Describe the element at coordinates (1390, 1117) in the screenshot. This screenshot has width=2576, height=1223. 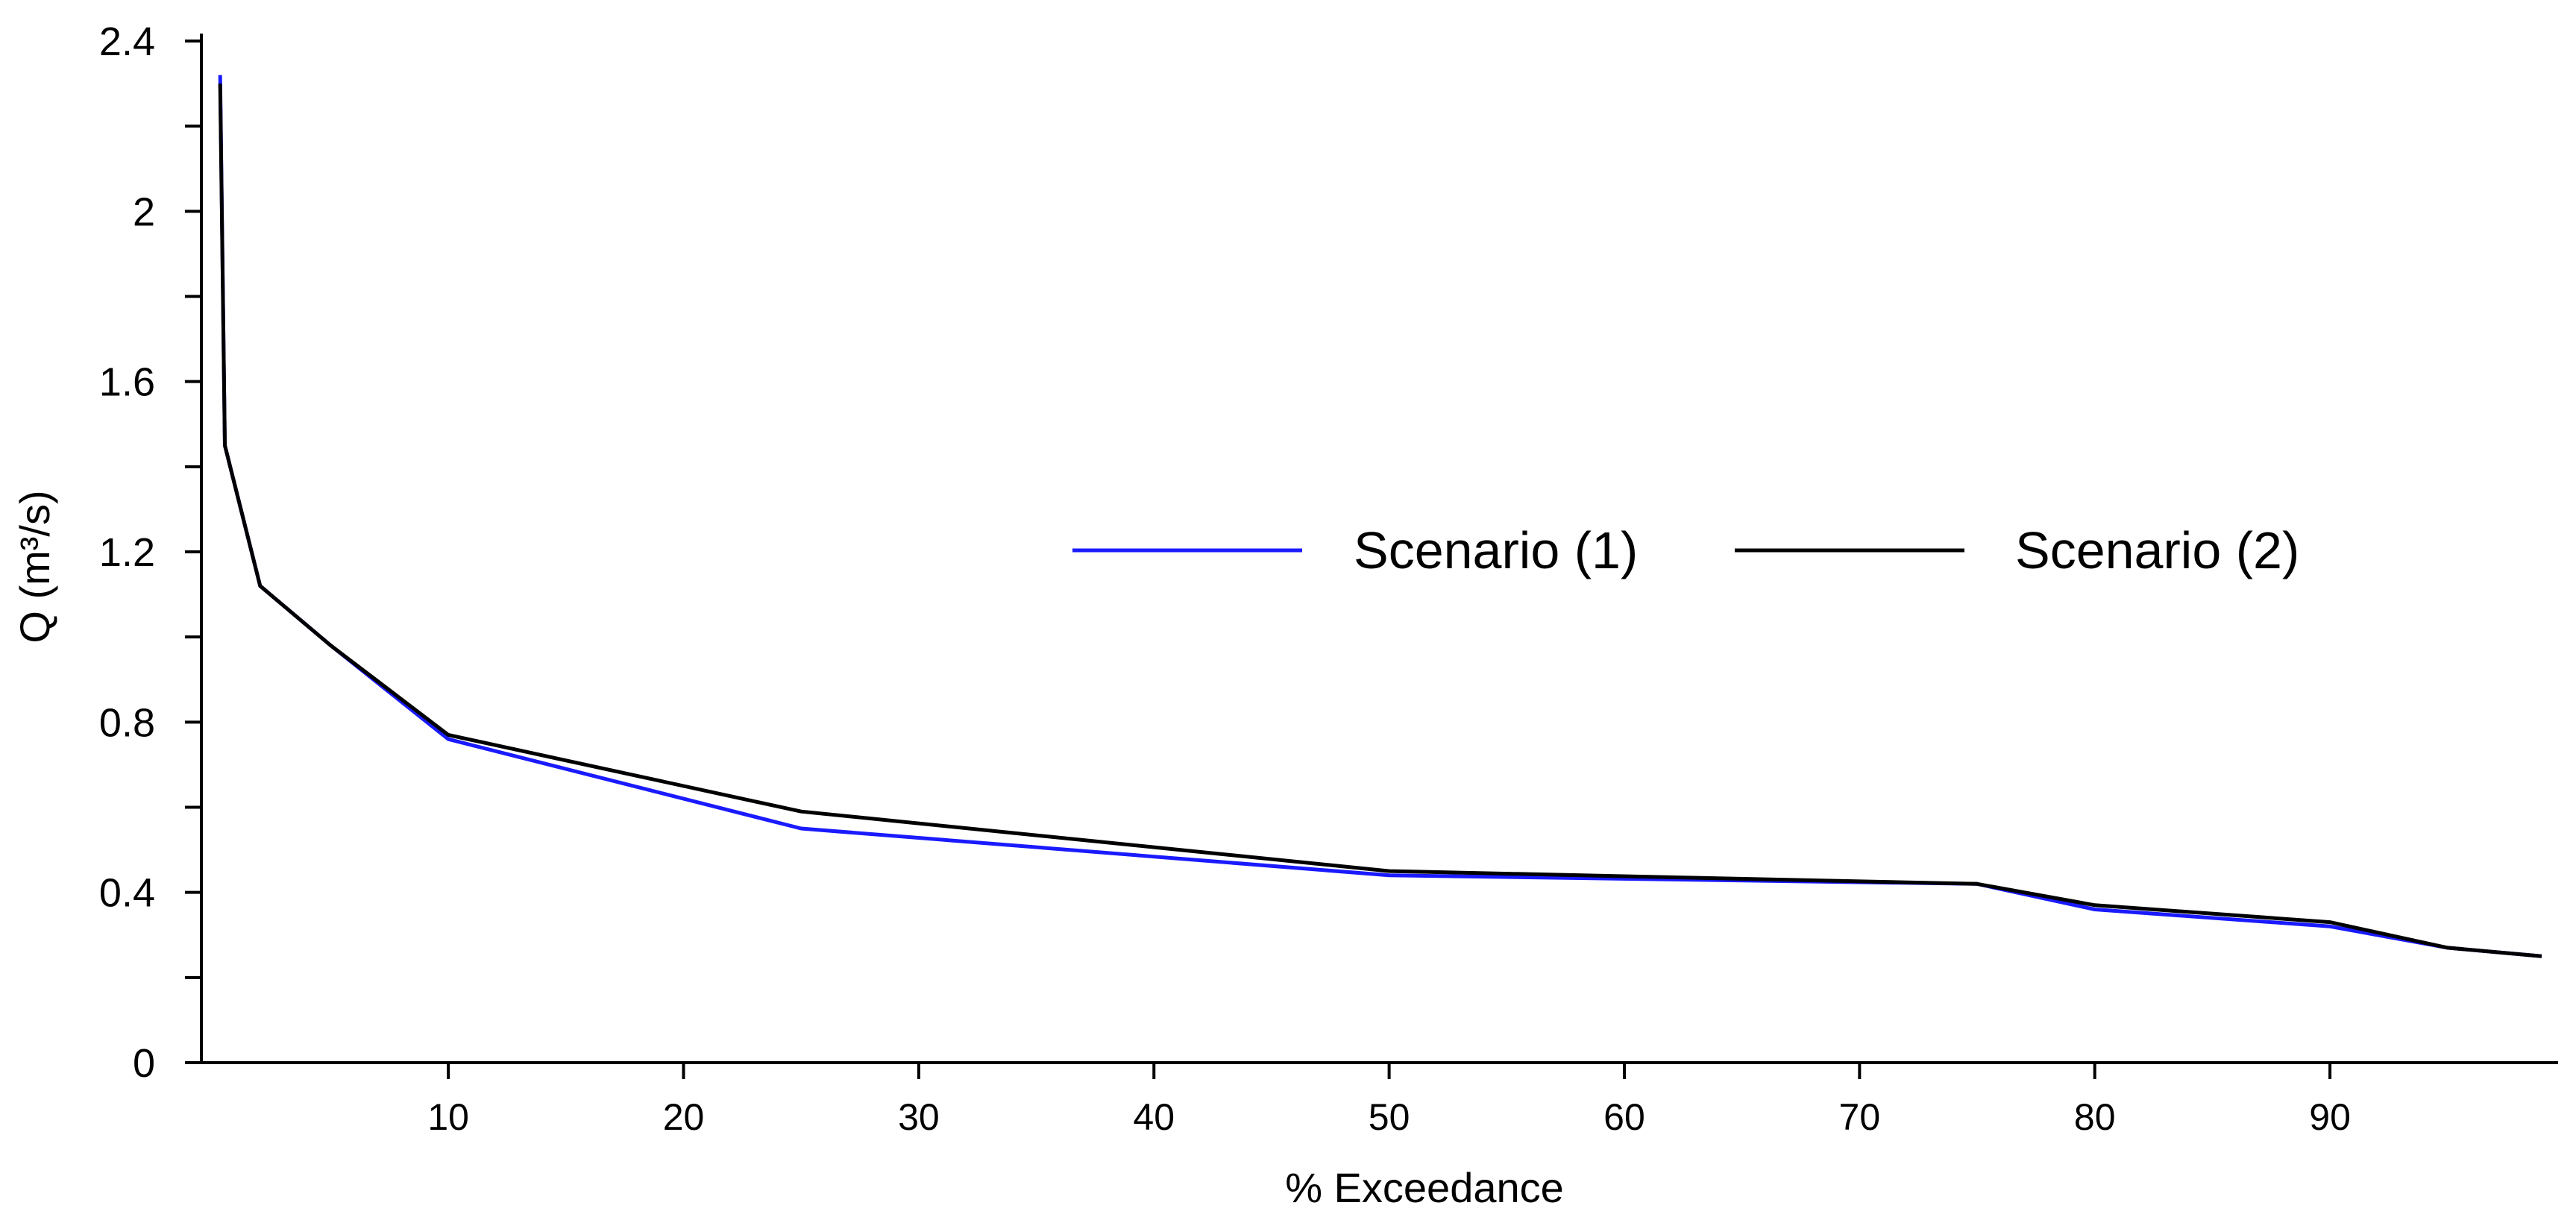
I see `x-tick-label: 50` at that location.